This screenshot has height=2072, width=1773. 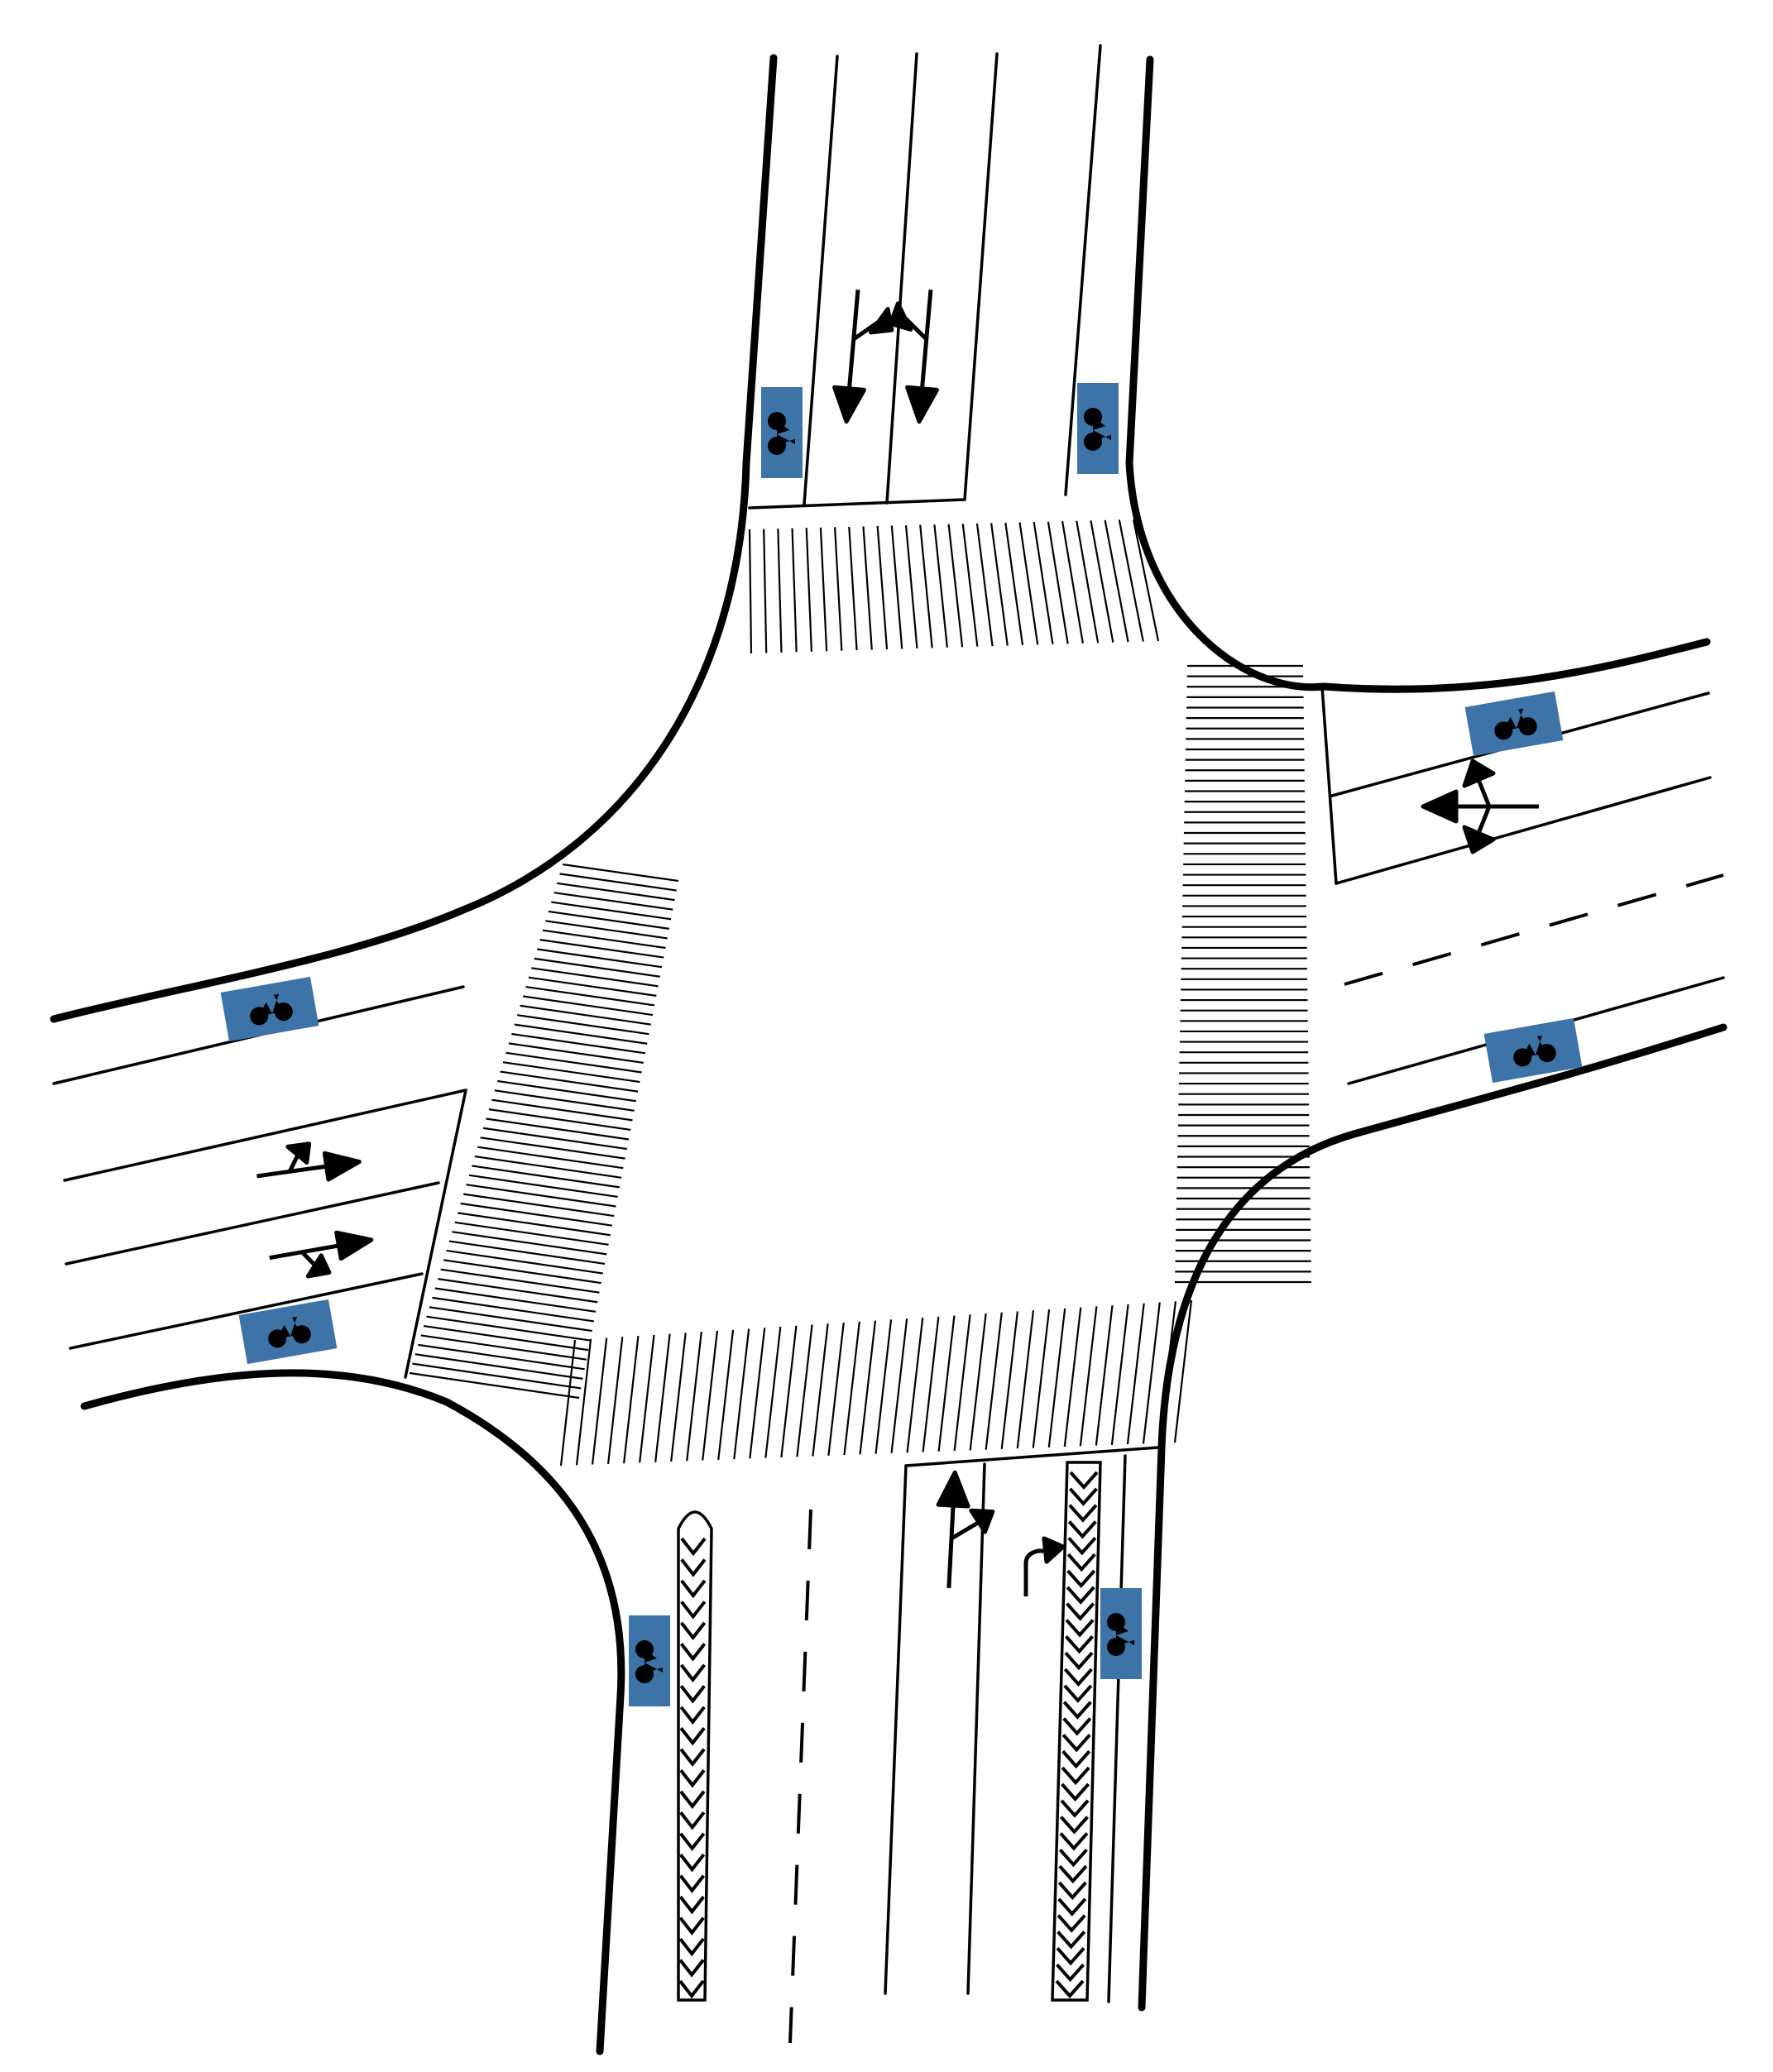 What do you see at coordinates (352, 1712) in the screenshot?
I see `curb-south-west` at bounding box center [352, 1712].